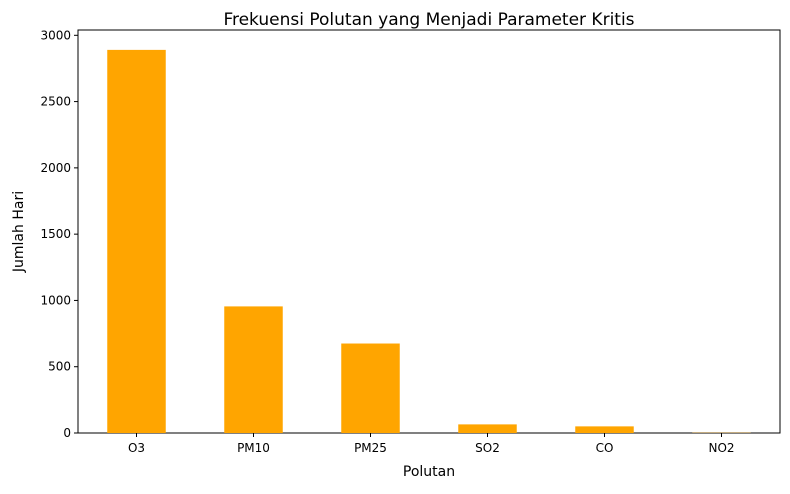 The image size is (790, 494). Describe the element at coordinates (431, 444) in the screenshot. I see `x-axis-ticks: O3 PM10 PM25 SO2 CO NO2` at that location.